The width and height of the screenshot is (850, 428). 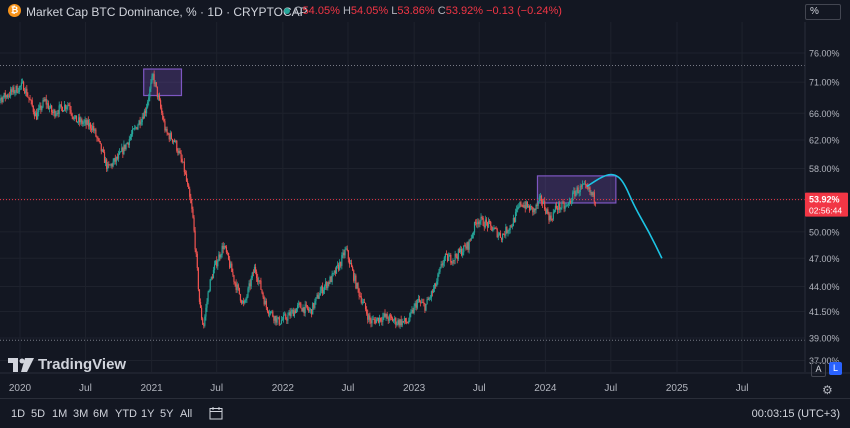 What do you see at coordinates (796, 414) in the screenshot?
I see `timezone-clock: 00:03:15 (UTC+3)` at bounding box center [796, 414].